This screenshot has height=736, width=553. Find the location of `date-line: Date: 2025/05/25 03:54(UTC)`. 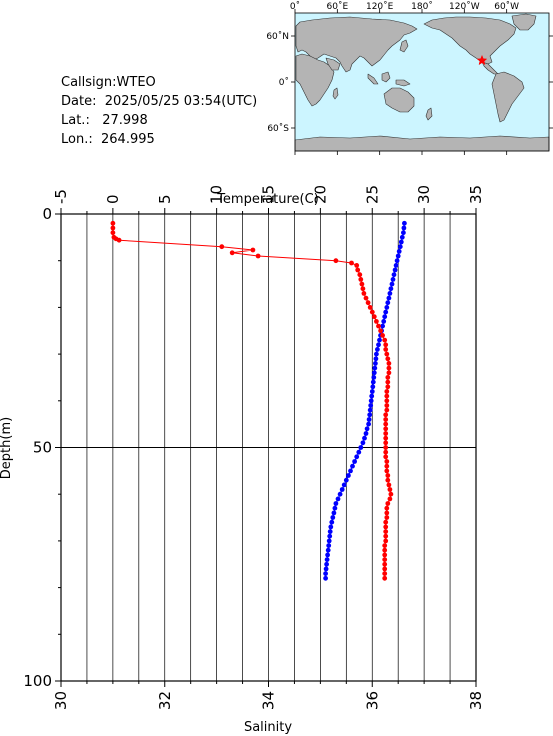

date-line: Date: 2025/05/25 03:54(UTC) is located at coordinates (159, 101).